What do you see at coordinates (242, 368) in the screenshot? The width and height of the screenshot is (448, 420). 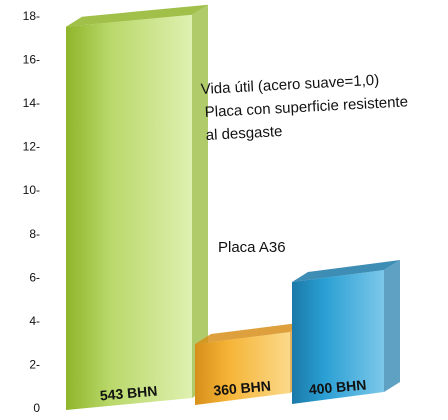 I see `bar-1-front` at bounding box center [242, 368].